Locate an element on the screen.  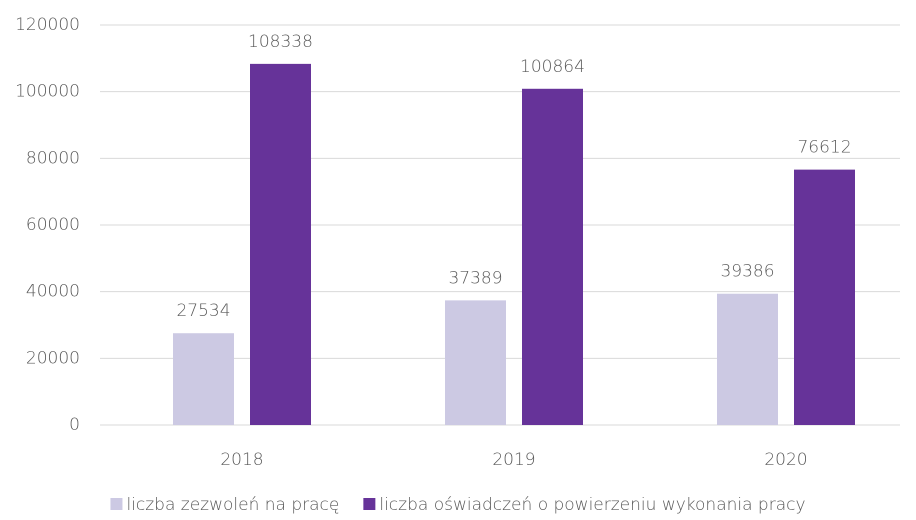
data-label: 108338 is located at coordinates (280, 42).